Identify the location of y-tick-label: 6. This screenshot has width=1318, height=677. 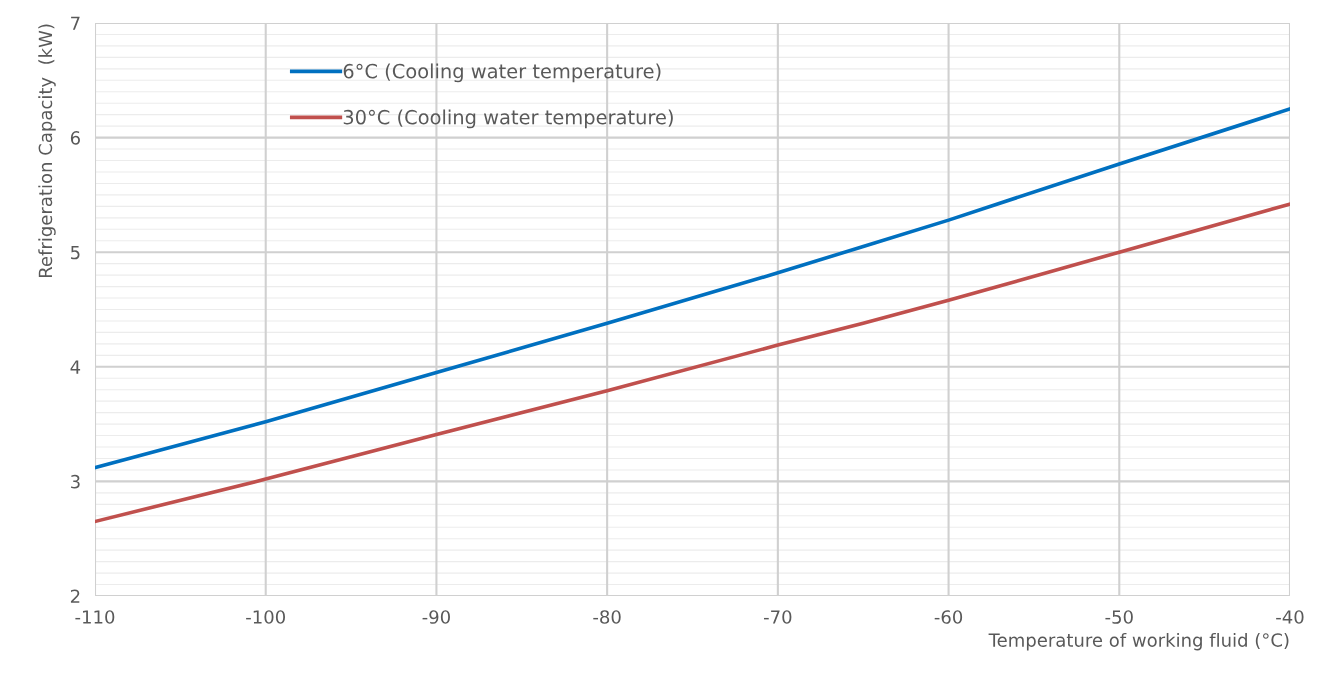
(75, 138).